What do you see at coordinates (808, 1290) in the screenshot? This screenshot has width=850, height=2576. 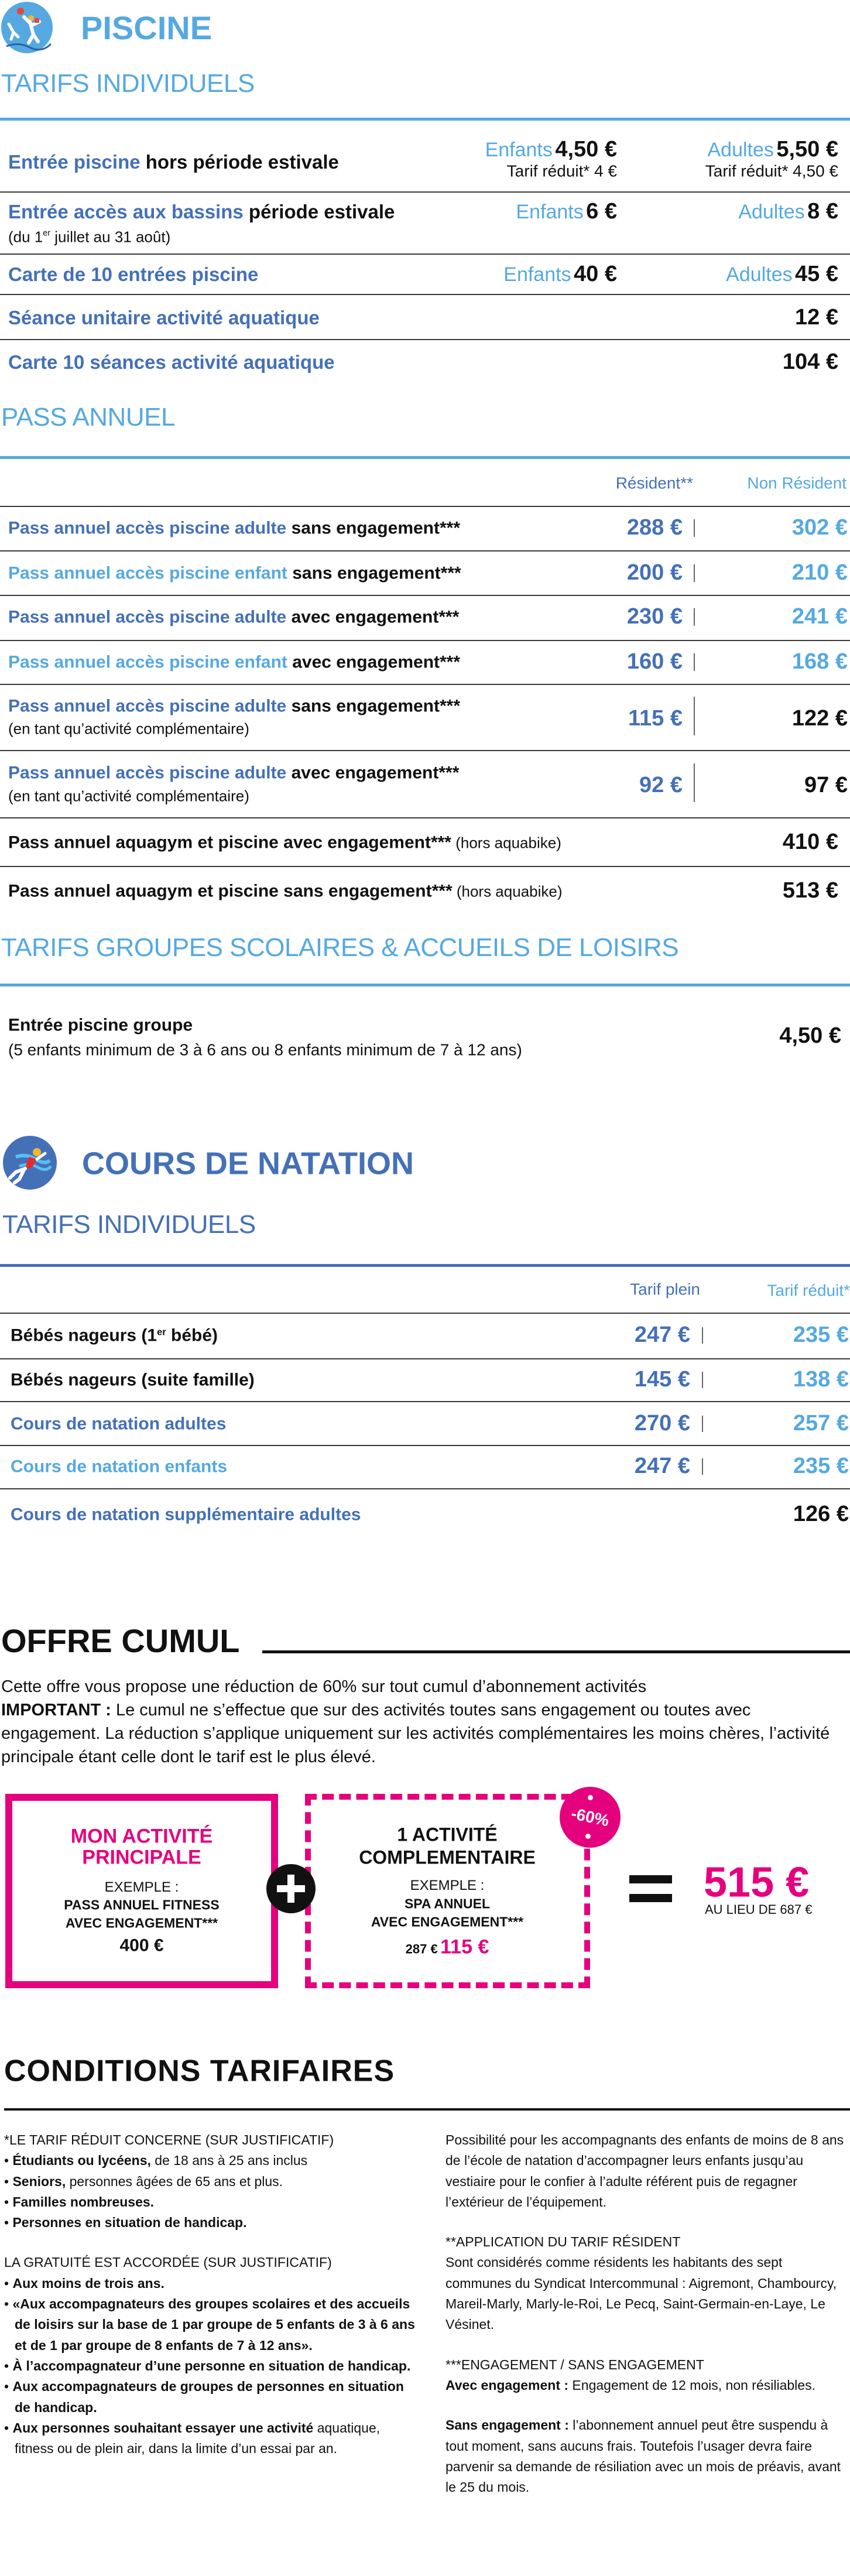 I see `col-tarif-reduit: Tarif réduit*` at bounding box center [808, 1290].